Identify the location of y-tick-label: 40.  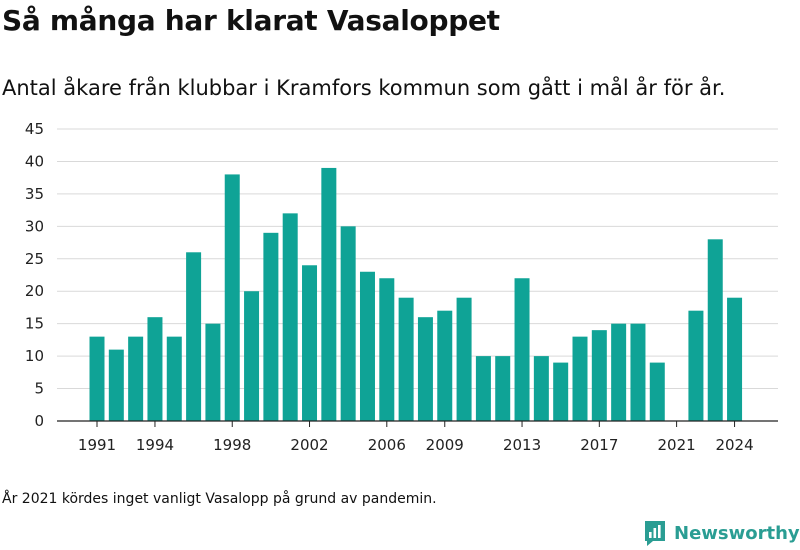
(34, 161).